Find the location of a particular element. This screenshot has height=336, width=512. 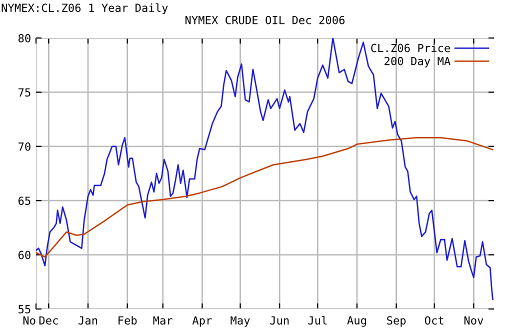

x-tick-label: Jul is located at coordinates (317, 320).